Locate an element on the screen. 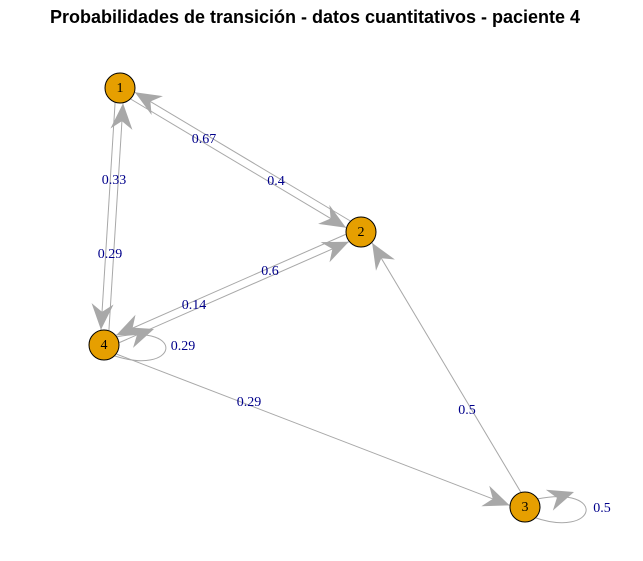 The width and height of the screenshot is (643, 561). edge-label-2-4: 0.14 is located at coordinates (194, 305).